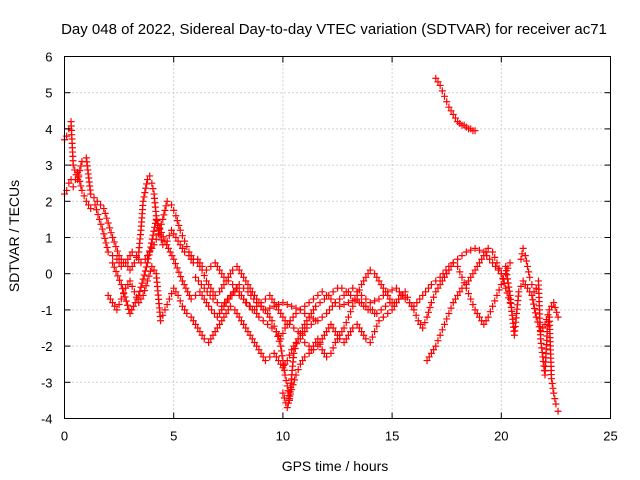  I want to click on y-tick-label: 6, so click(48, 57).